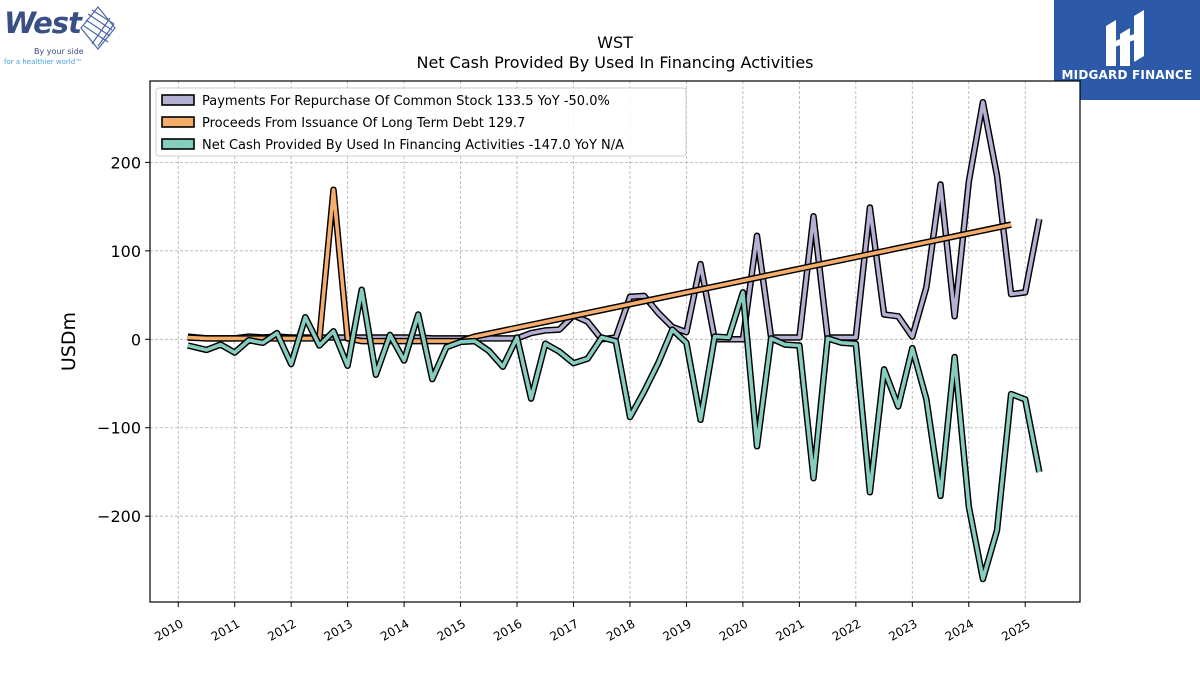 The width and height of the screenshot is (1200, 675). Describe the element at coordinates (1015, 629) in the screenshot. I see `x-tick-label: 2025` at that location.